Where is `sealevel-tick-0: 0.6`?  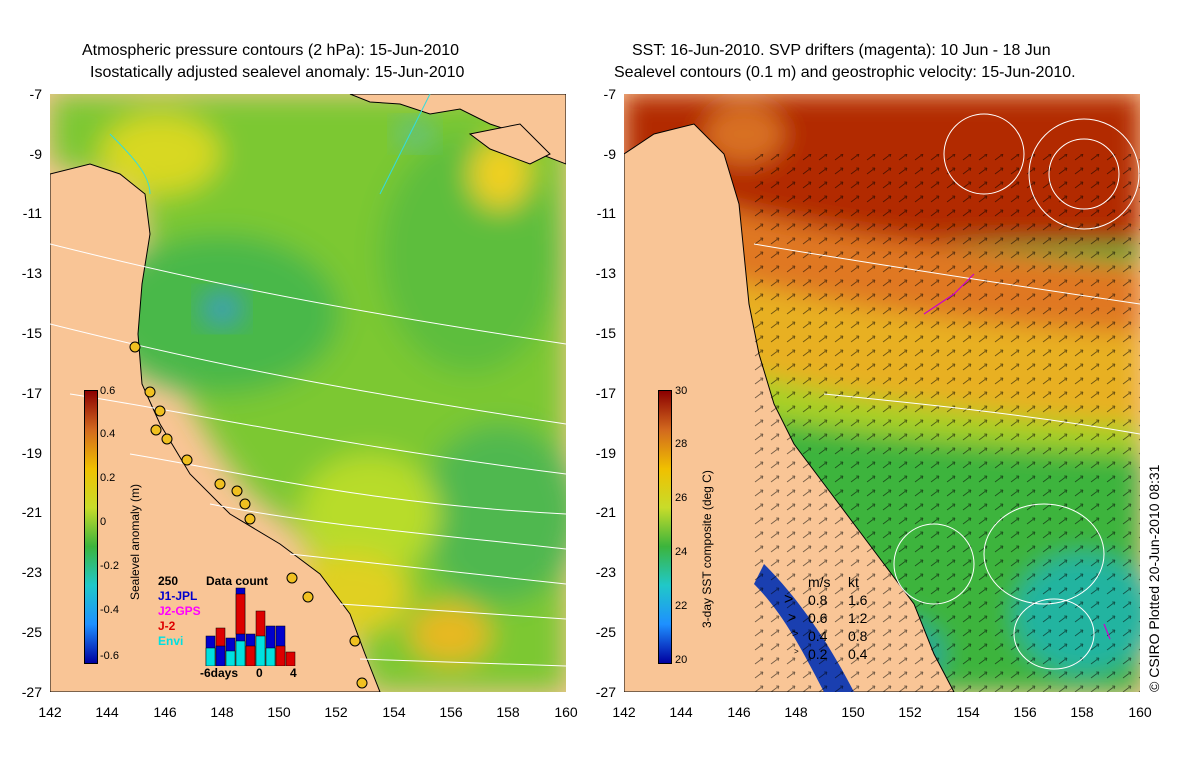
sealevel-tick-0: 0.6 is located at coordinates (108, 391).